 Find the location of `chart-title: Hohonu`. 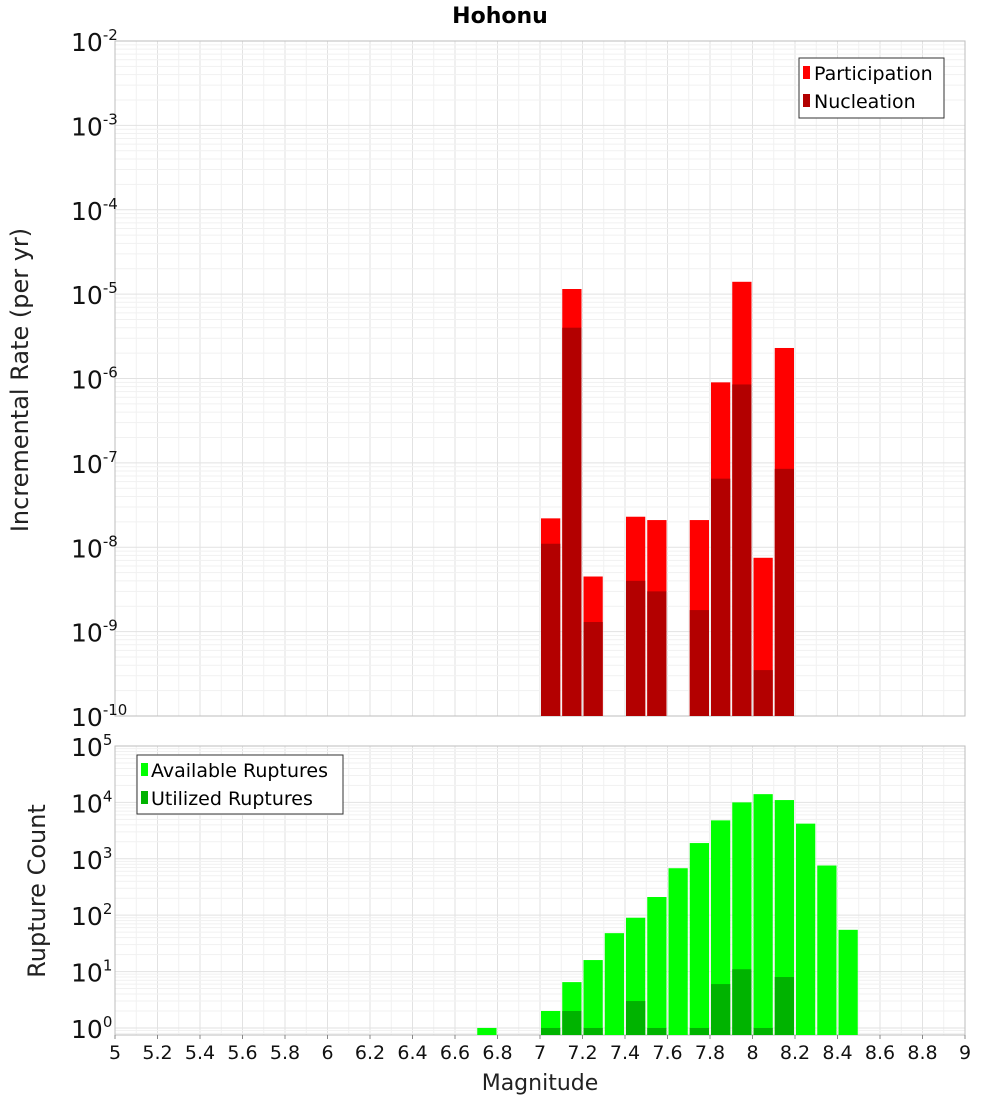

chart-title: Hohonu is located at coordinates (500, 16).